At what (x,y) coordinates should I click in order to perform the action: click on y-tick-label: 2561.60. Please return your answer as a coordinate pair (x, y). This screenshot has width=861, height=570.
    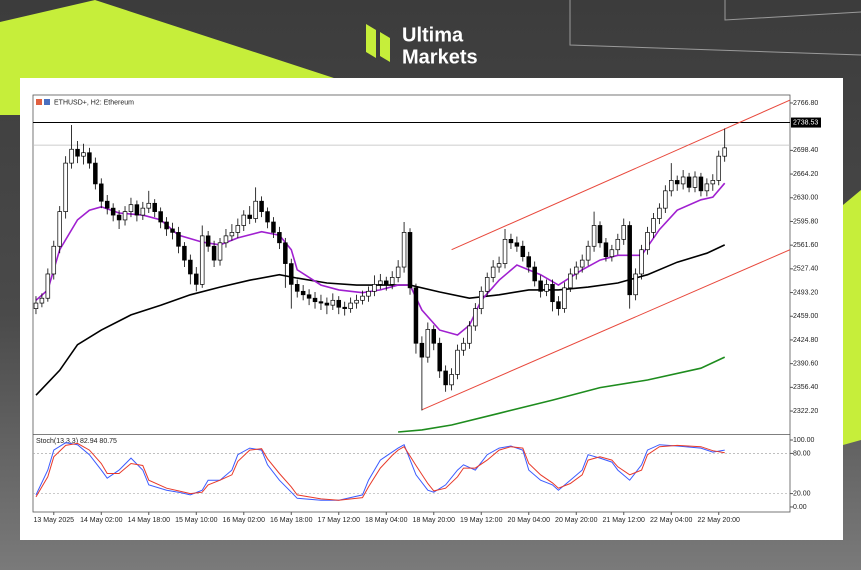
    Looking at the image, I should click on (805, 245).